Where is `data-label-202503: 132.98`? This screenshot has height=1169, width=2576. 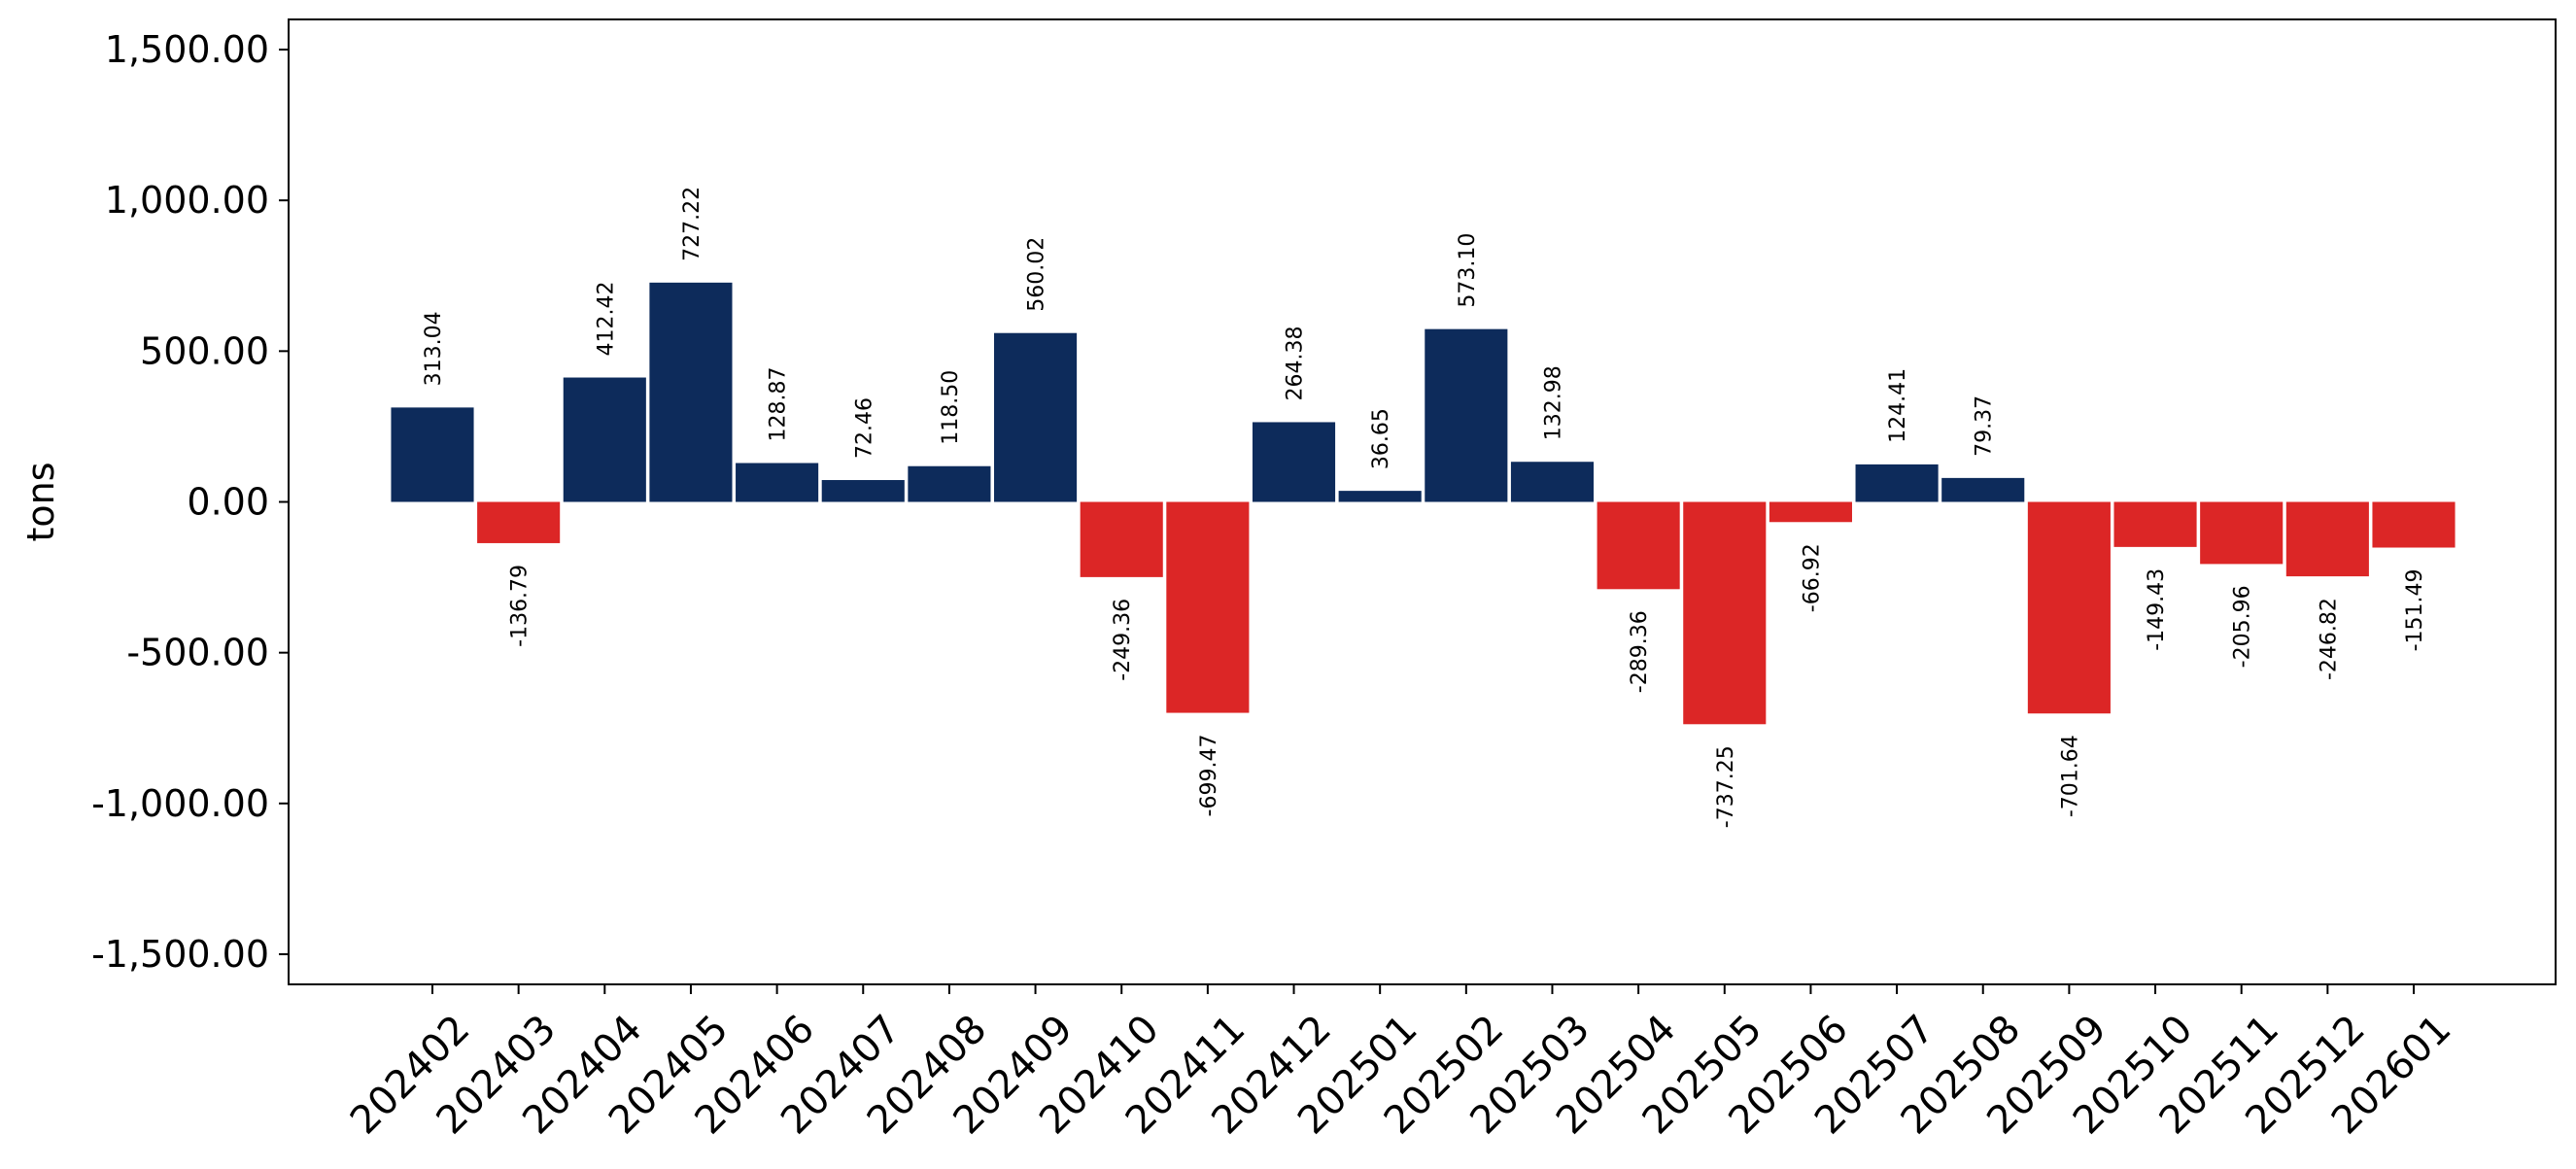 data-label-202503: 132.98 is located at coordinates (1553, 403).